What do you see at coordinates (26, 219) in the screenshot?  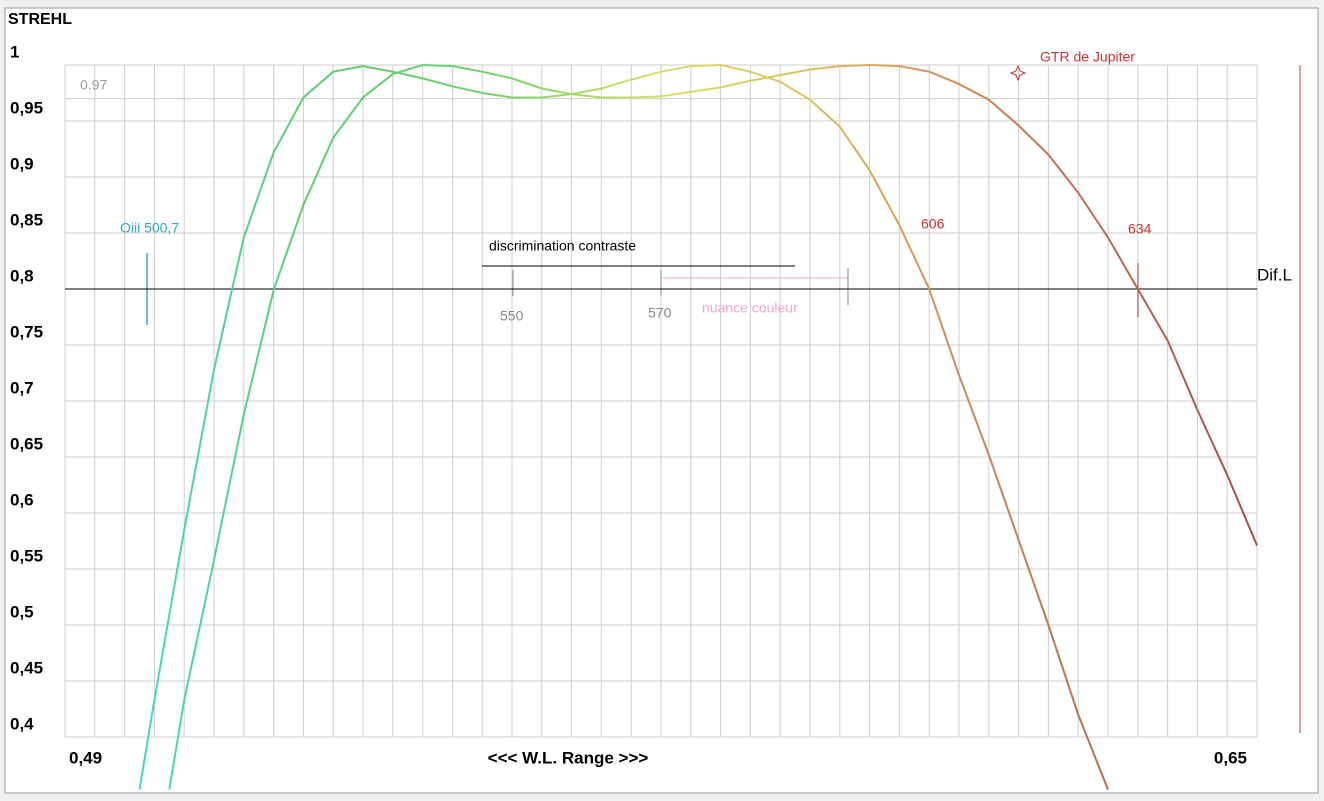 I see `y-tick-label: 0,85` at bounding box center [26, 219].